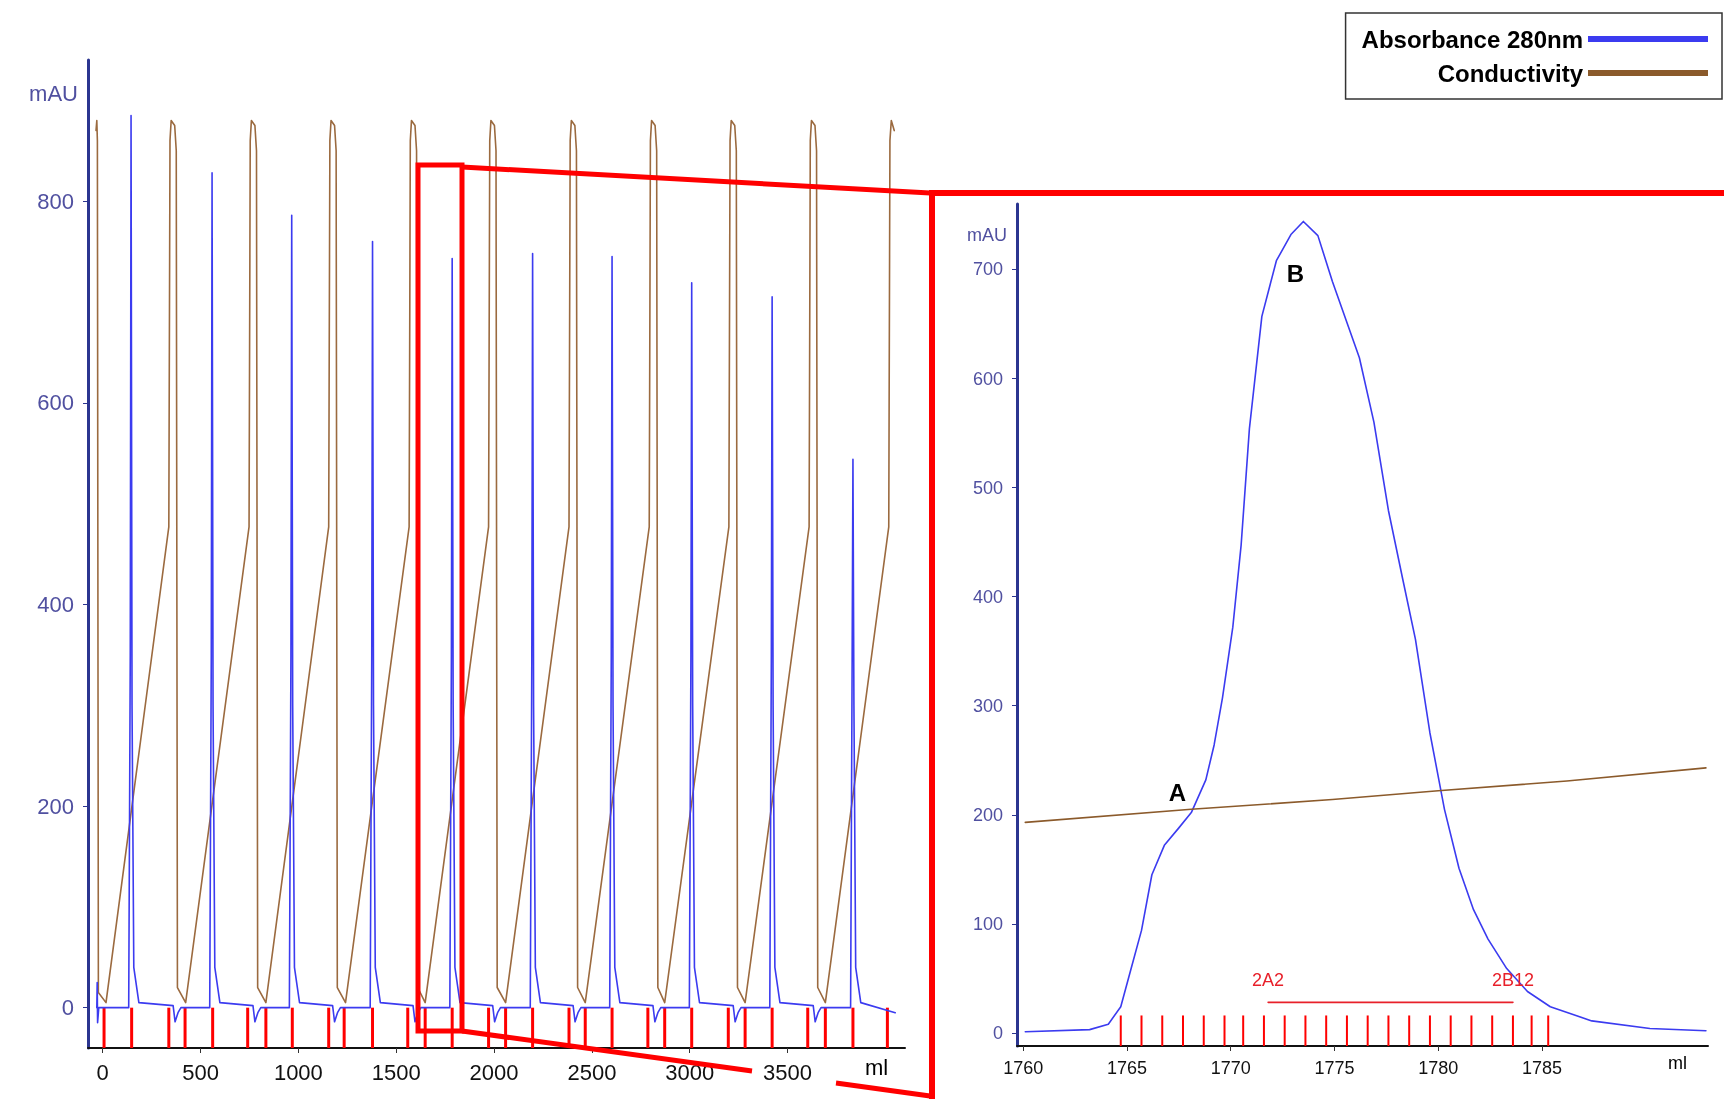 This screenshot has height=1099, width=1724. I want to click on x-tick-label: 3000, so click(690, 1072).